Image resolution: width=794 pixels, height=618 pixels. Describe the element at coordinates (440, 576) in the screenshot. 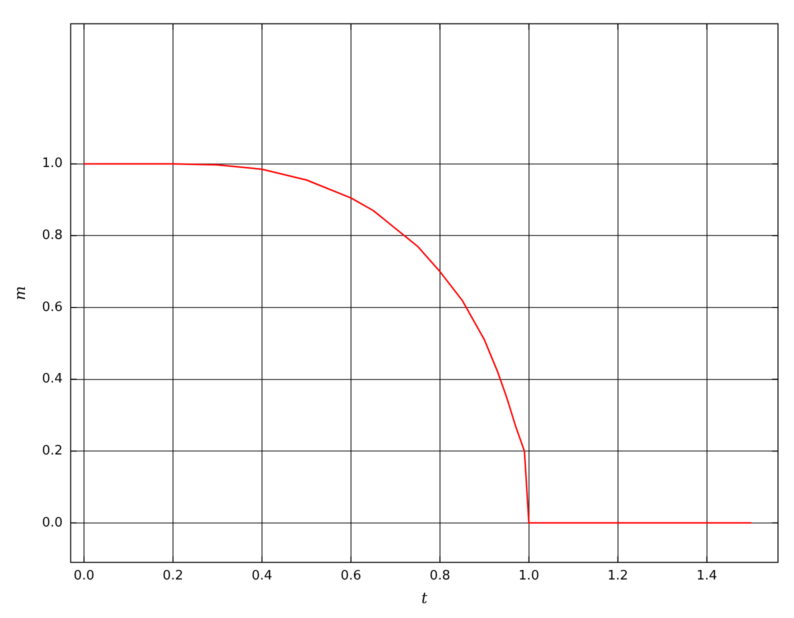

I see `x-tick-label: 0.8` at that location.